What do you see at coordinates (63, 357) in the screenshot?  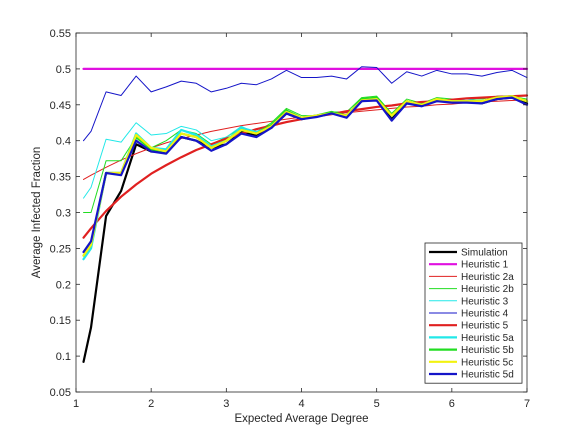 I see `y-tick-label: 0.1` at bounding box center [63, 357].